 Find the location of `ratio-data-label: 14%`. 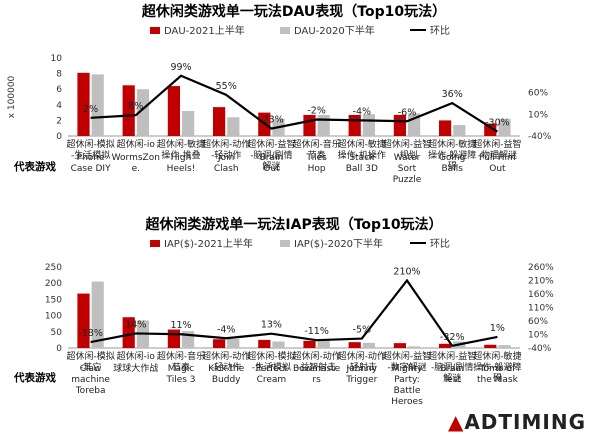

ratio-data-label: 14% is located at coordinates (135, 324).